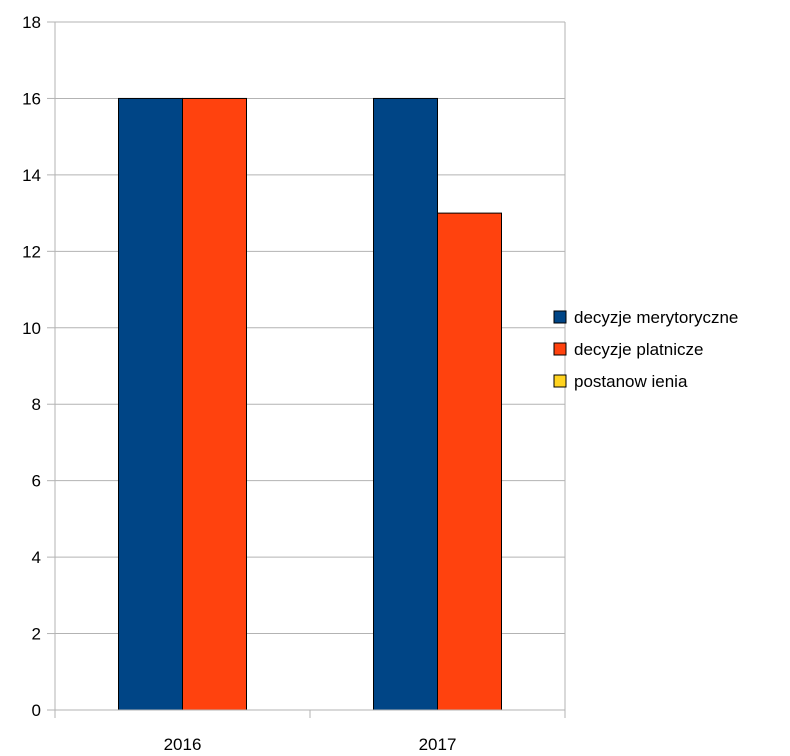 The width and height of the screenshot is (790, 756). I want to click on legend-label: postanow ienia, so click(631, 381).